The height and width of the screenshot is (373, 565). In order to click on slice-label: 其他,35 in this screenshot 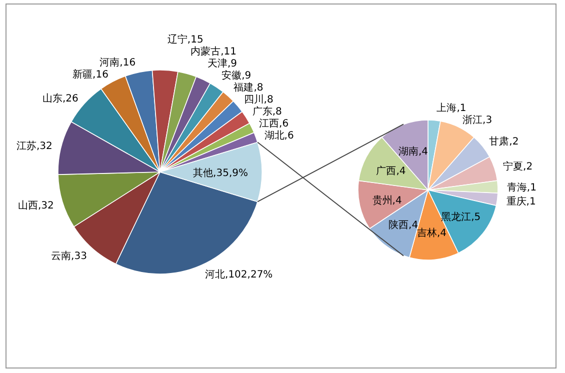, I will do `click(211, 173)`.